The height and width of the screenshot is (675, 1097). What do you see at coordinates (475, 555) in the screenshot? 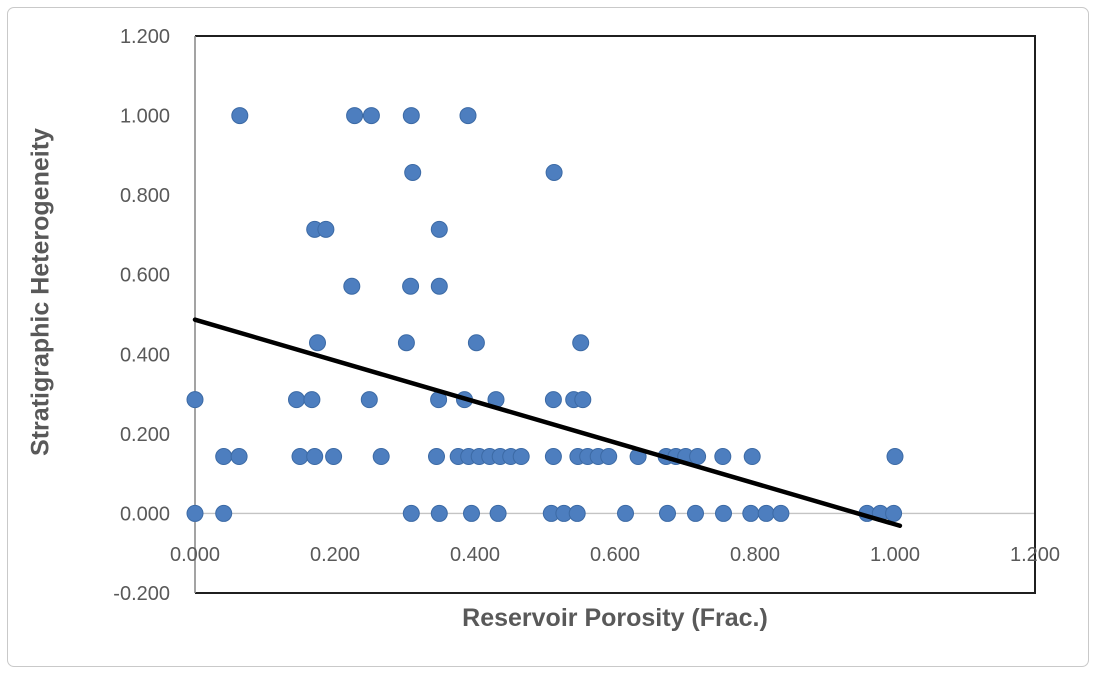
I see `x-tick-label: 0.400` at bounding box center [475, 555].